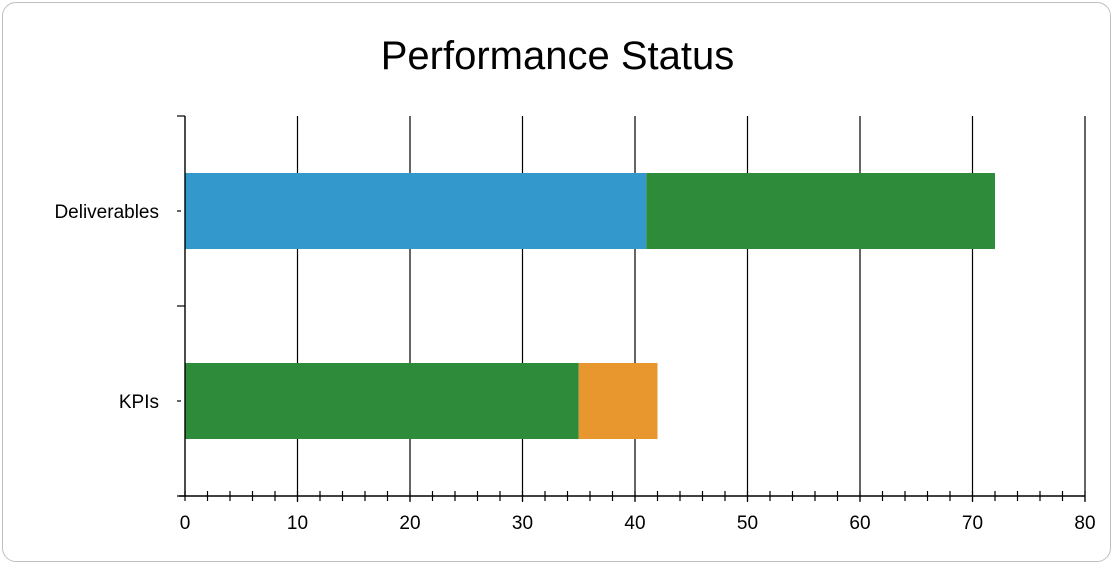 The height and width of the screenshot is (566, 1115). I want to click on x-tick-label-20: 20, so click(409, 523).